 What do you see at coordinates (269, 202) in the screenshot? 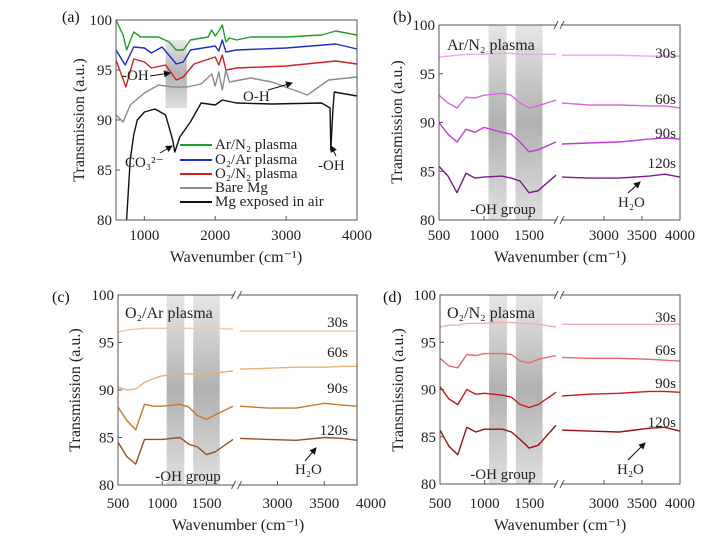
I see `legend-label: Mg exposed in air` at bounding box center [269, 202].